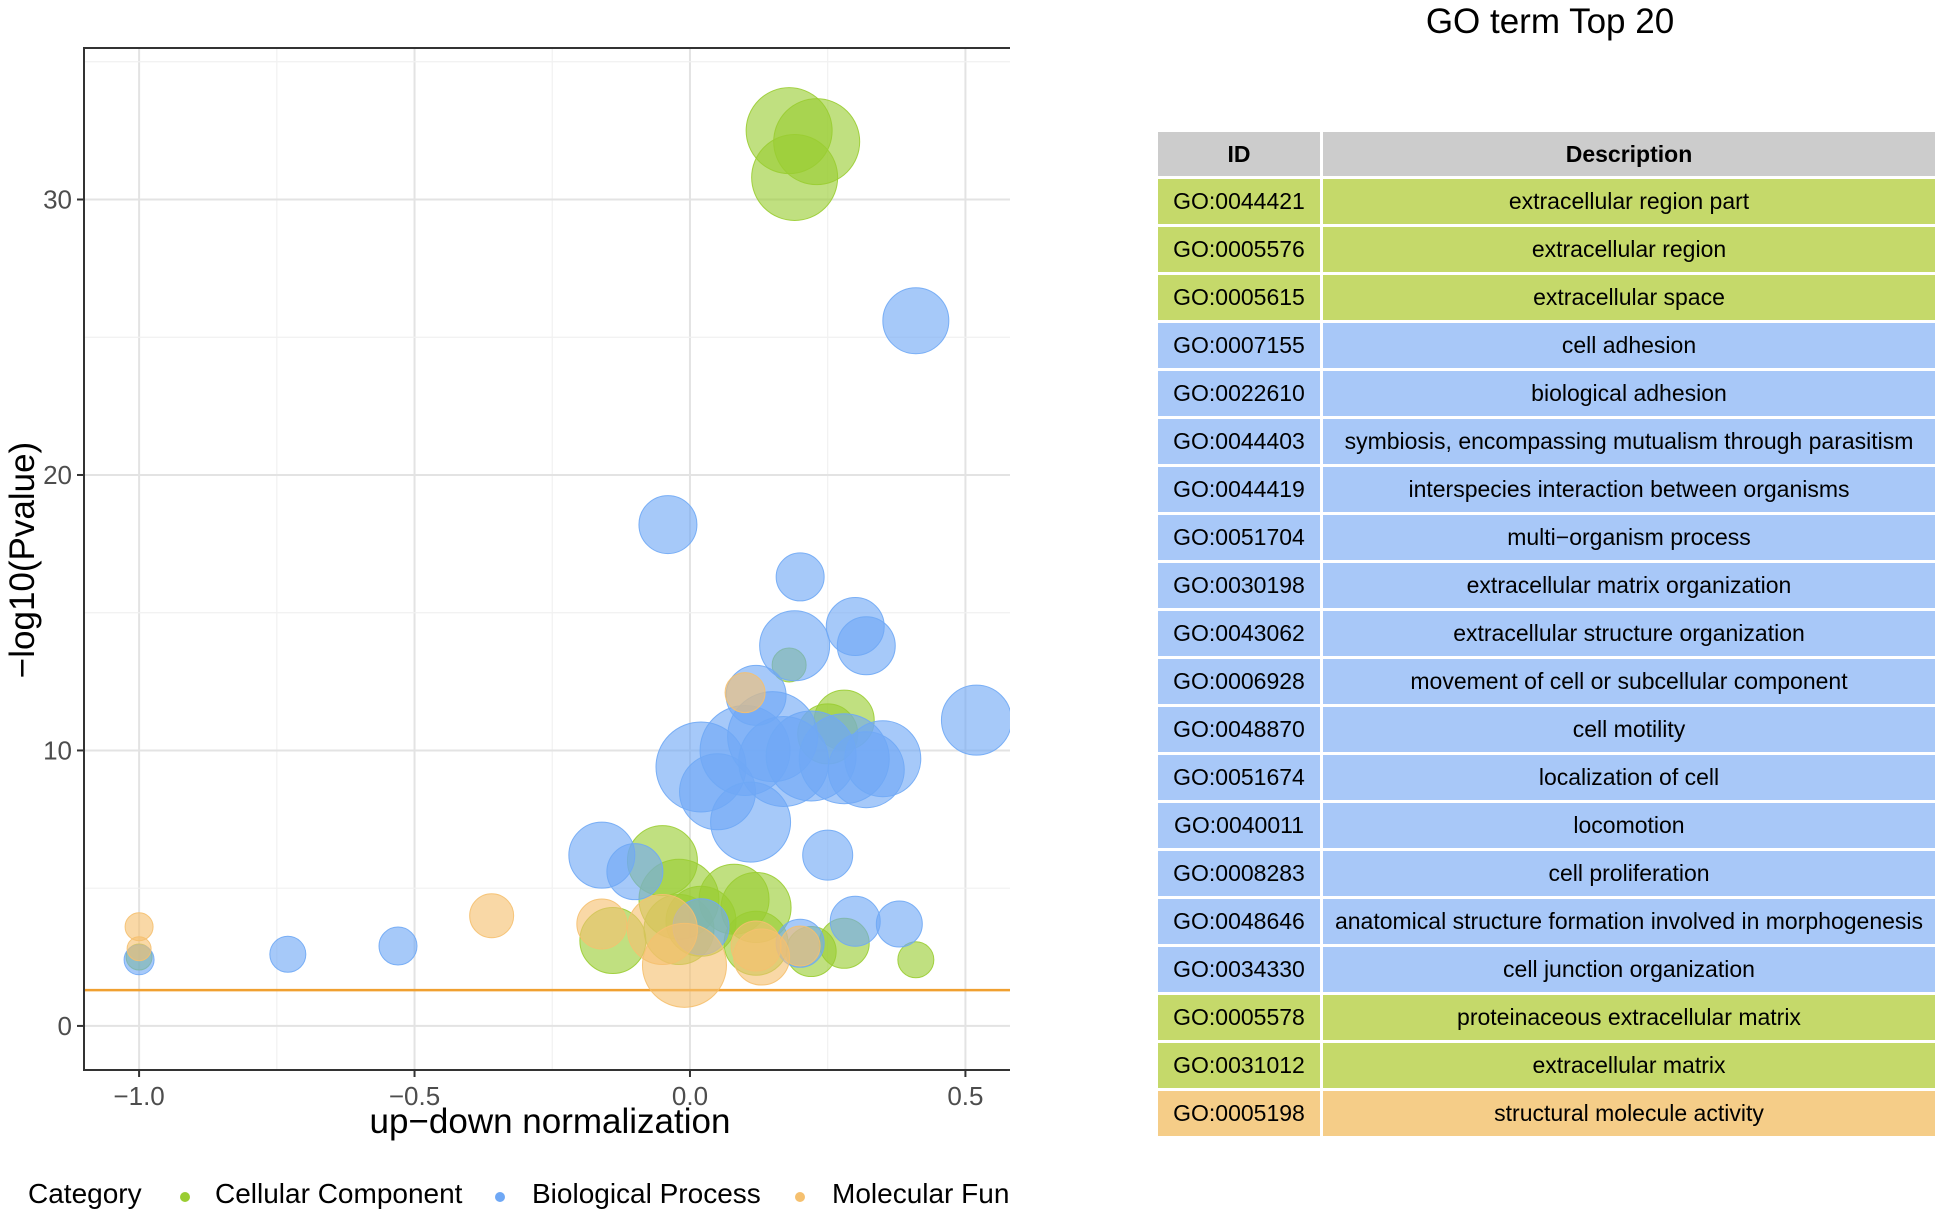  Describe the element at coordinates (1239, 154) in the screenshot. I see `column-header-id: ID` at that location.